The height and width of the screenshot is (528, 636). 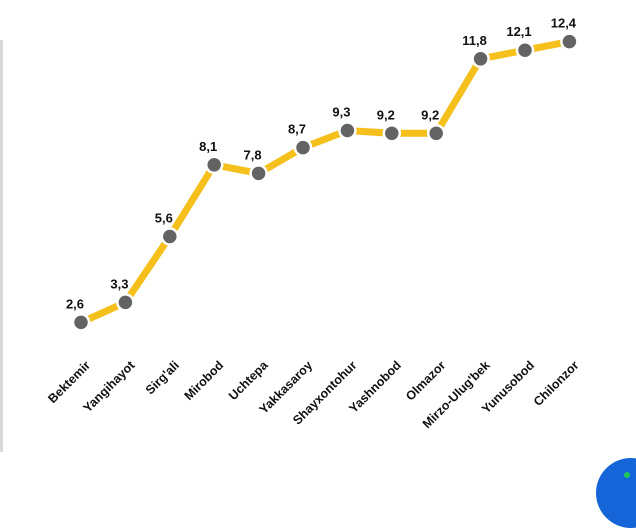 I want to click on data-value-label: 5,6, so click(x=164, y=218).